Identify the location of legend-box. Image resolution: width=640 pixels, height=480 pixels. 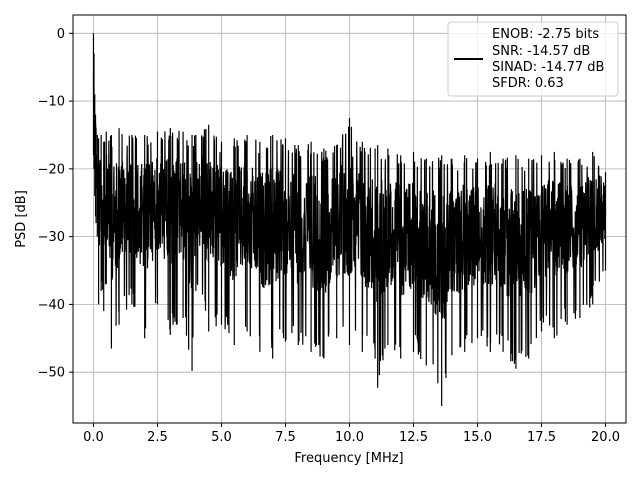
(533, 59).